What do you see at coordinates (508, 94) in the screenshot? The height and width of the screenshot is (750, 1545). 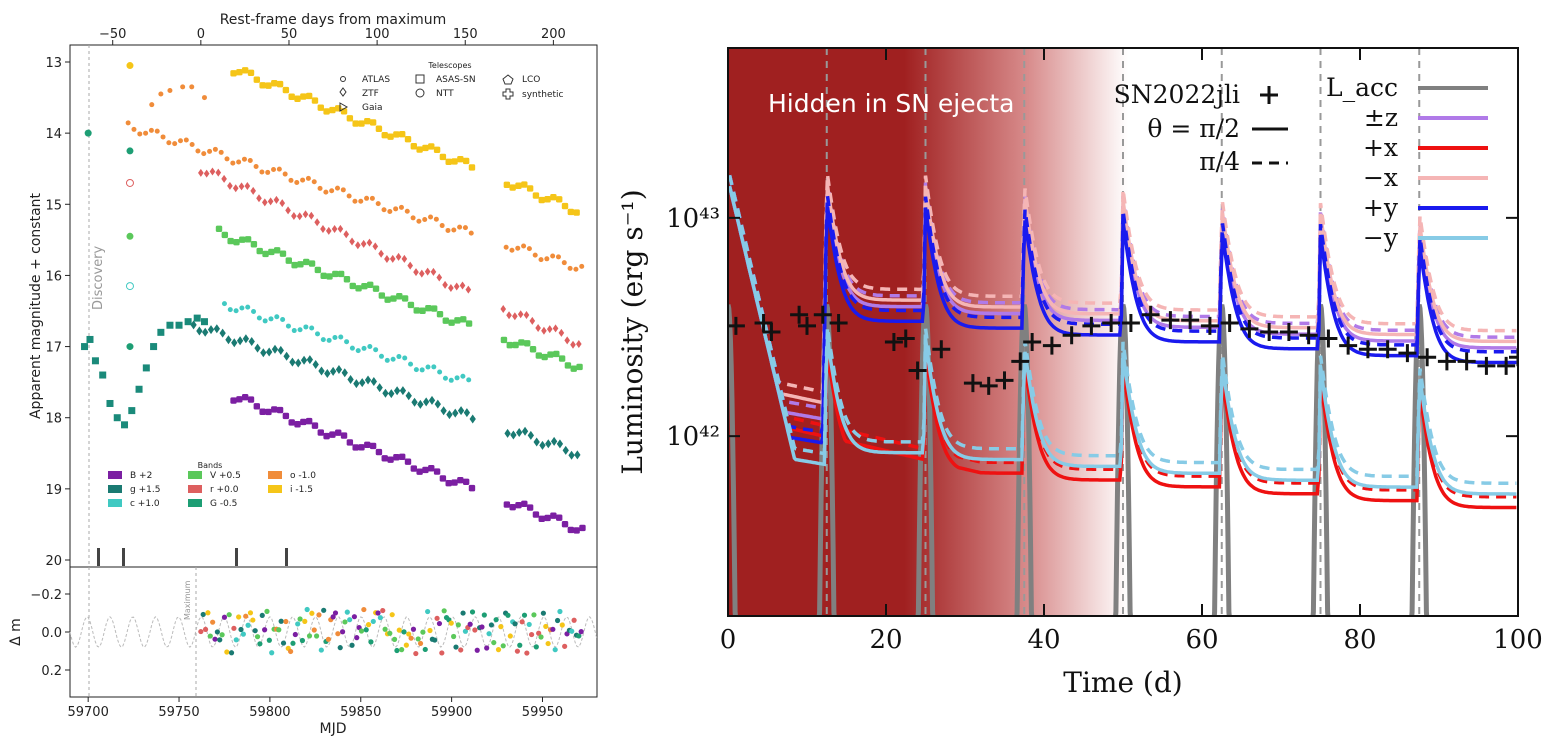 I see `synthetic-marker` at bounding box center [508, 94].